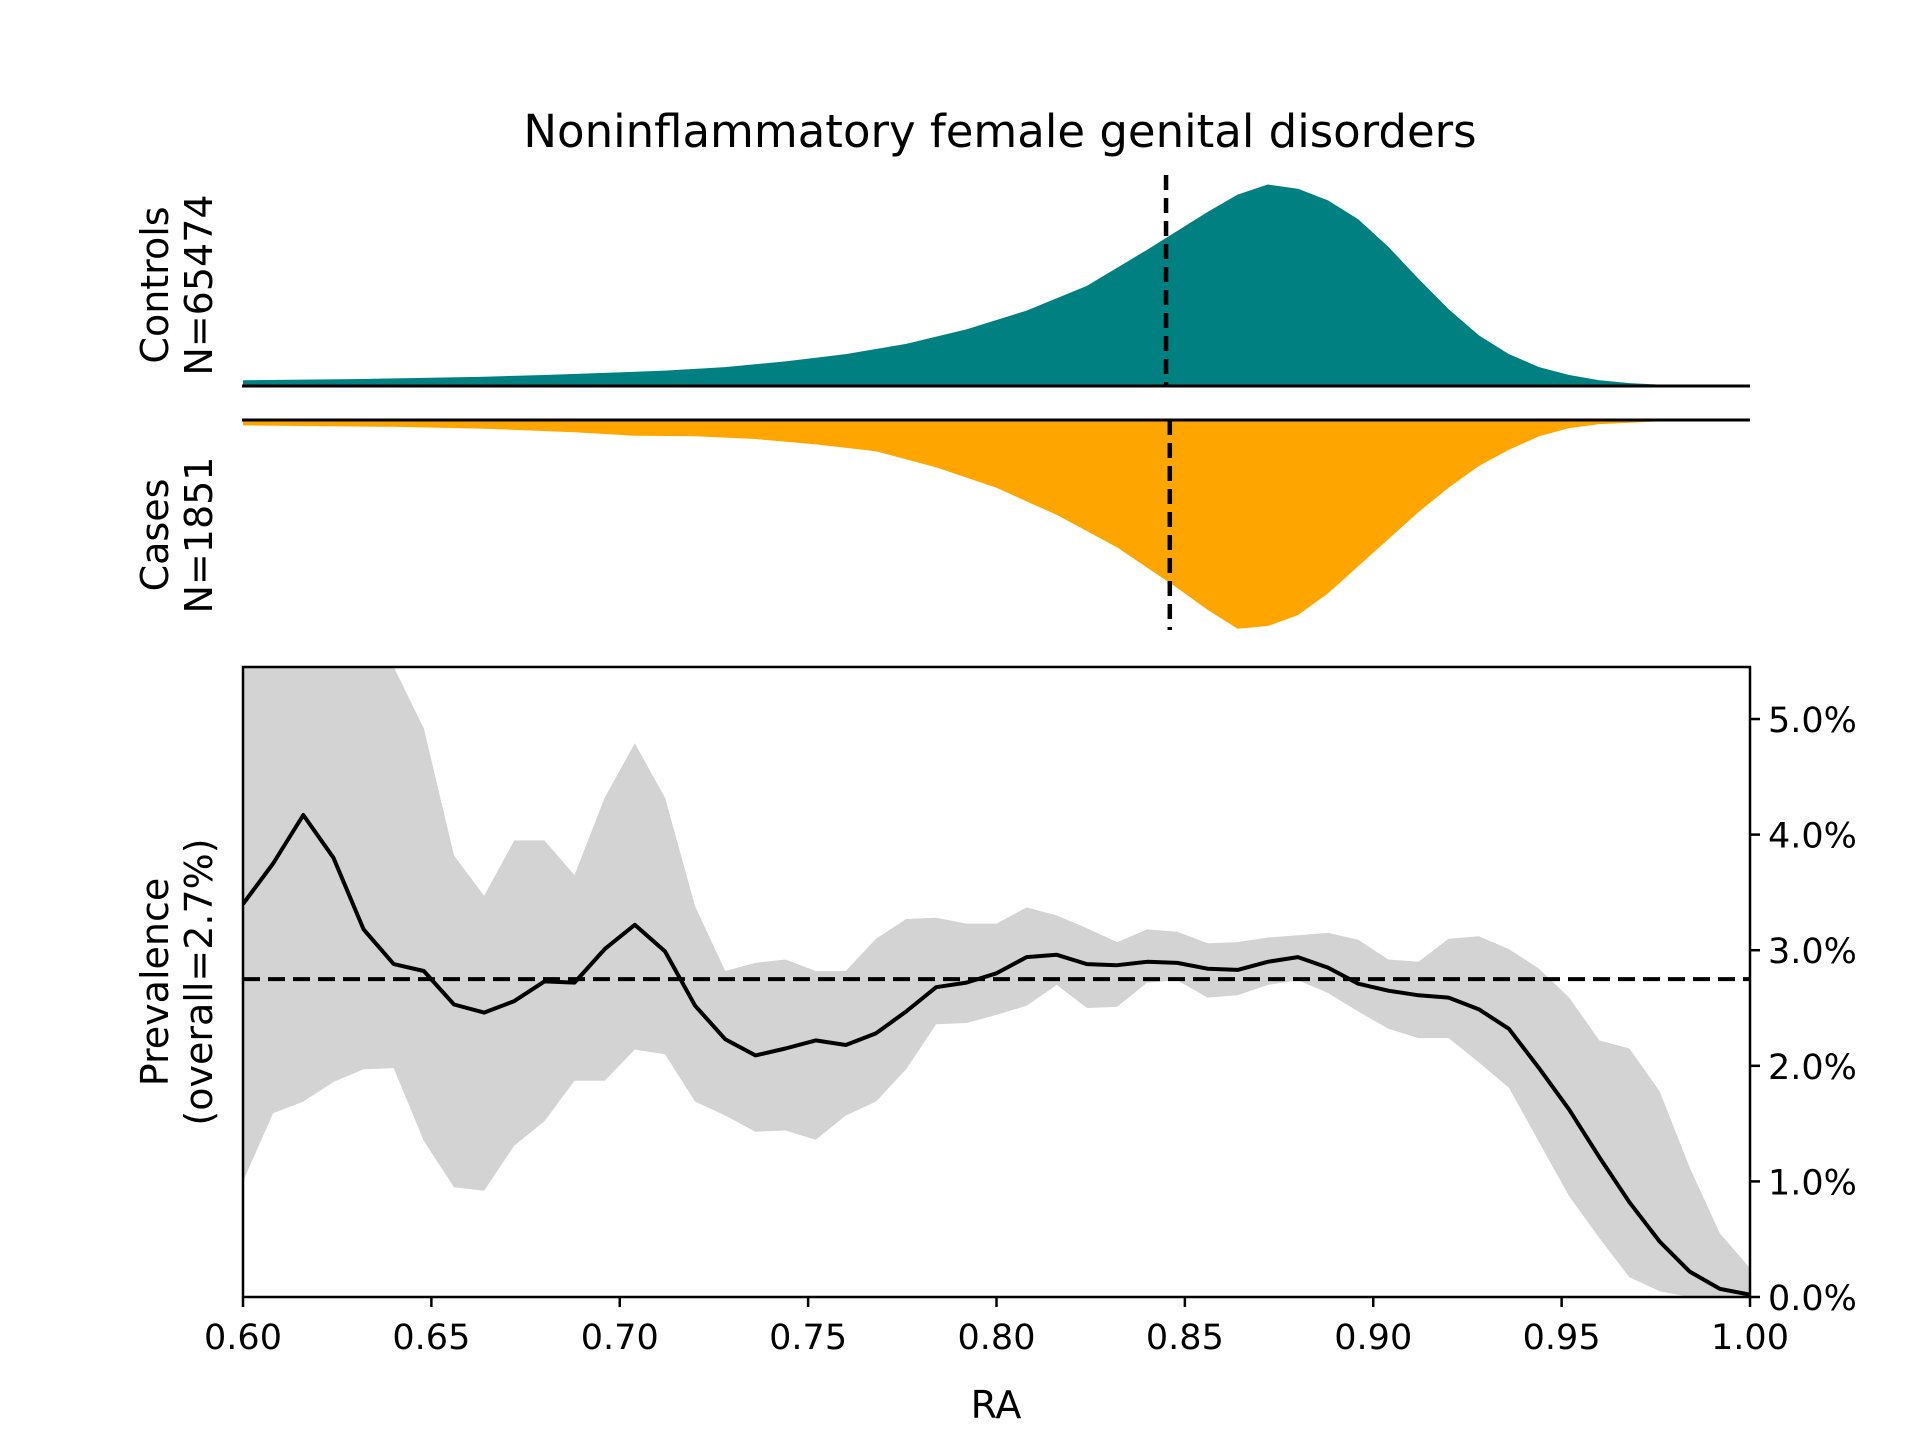 The width and height of the screenshot is (1920, 1440). What do you see at coordinates (1812, 837) in the screenshot?
I see `y-tick-label: 4.0%` at bounding box center [1812, 837].